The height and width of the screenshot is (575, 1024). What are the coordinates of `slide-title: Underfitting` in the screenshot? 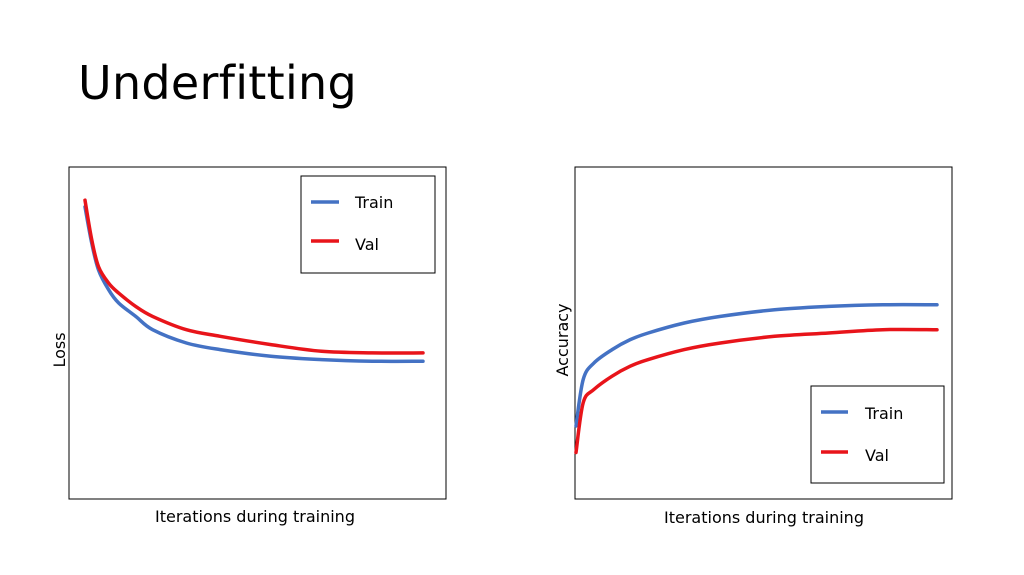 It's located at (218, 83).